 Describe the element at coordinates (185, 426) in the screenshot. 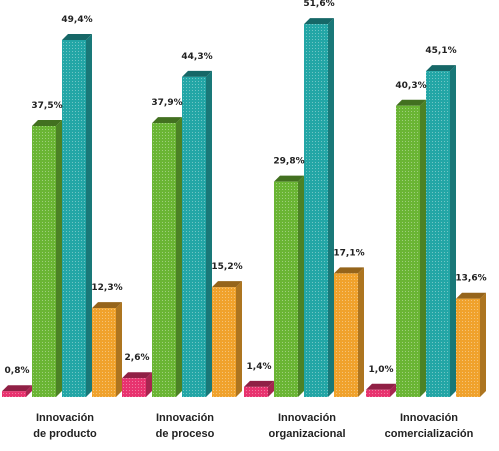

I see `category-label-1: Innovación de proceso` at that location.